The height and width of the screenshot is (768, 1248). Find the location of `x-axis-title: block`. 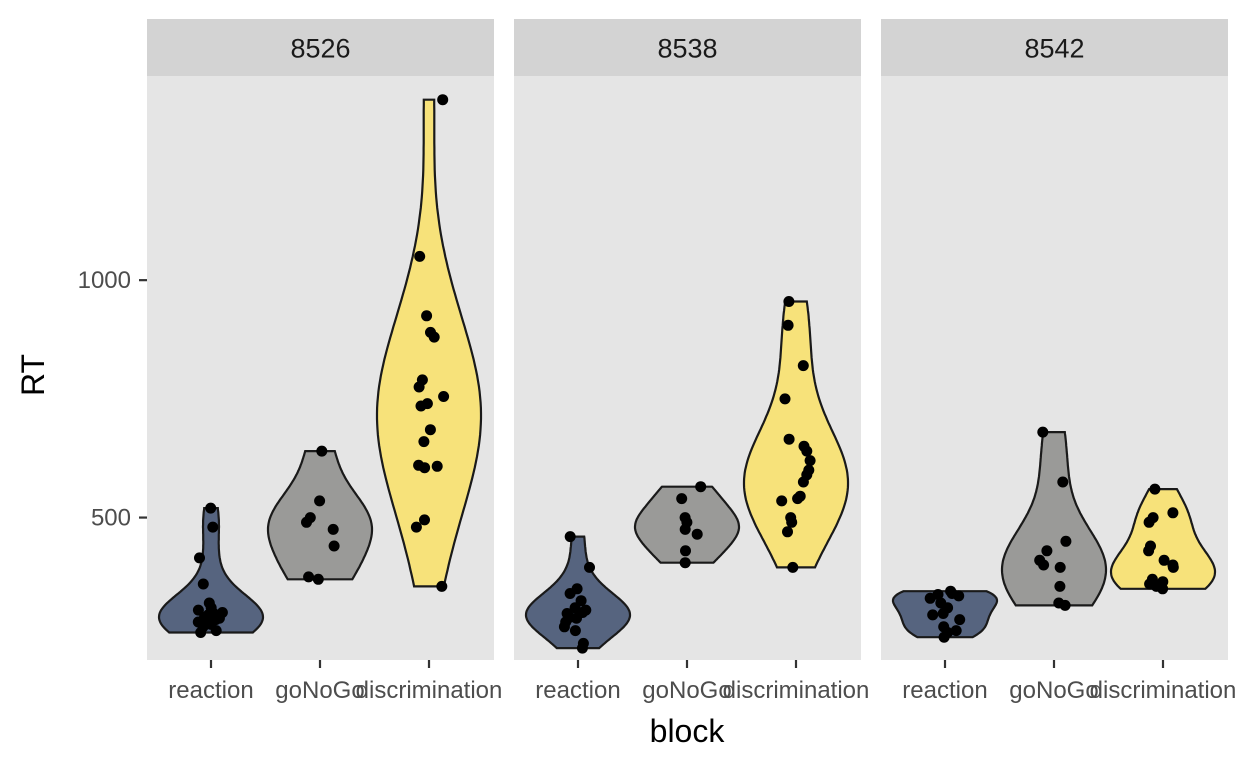

x-axis-title: block is located at coordinates (688, 731).